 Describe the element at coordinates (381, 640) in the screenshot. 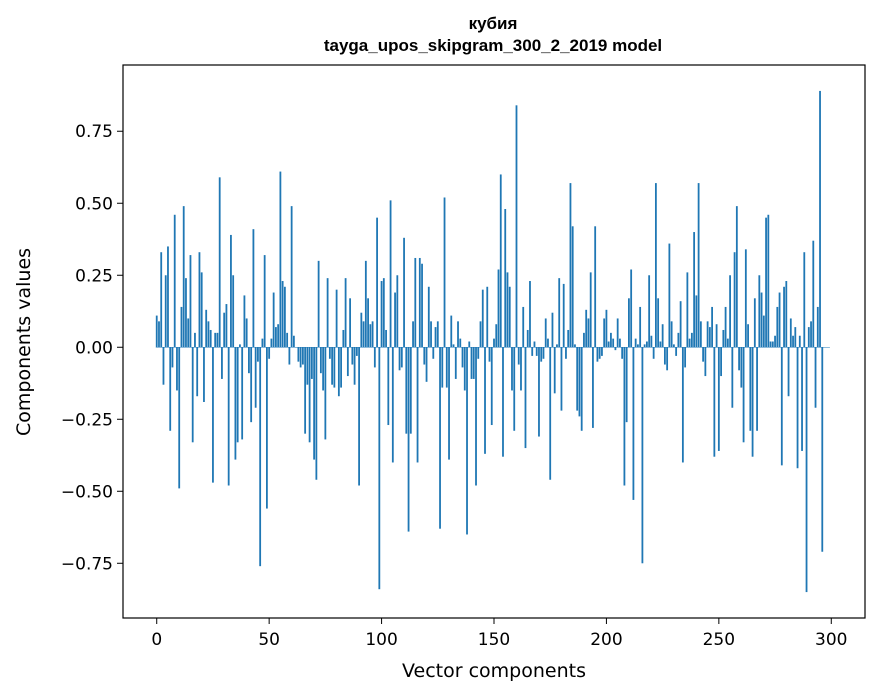

I see `x-tick-label: 100` at that location.